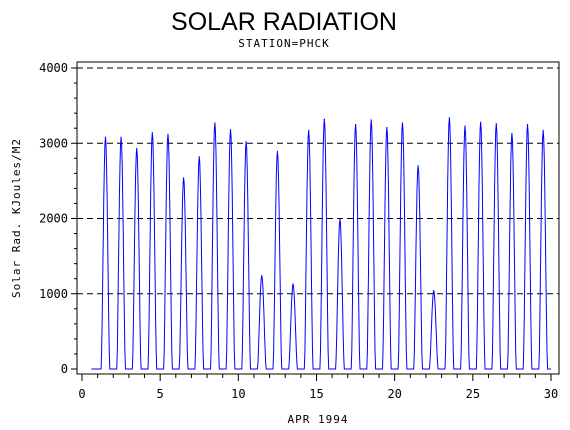 The width and height of the screenshot is (570, 430). Describe the element at coordinates (53, 219) in the screenshot. I see `y-tick-label: 2000` at that location.